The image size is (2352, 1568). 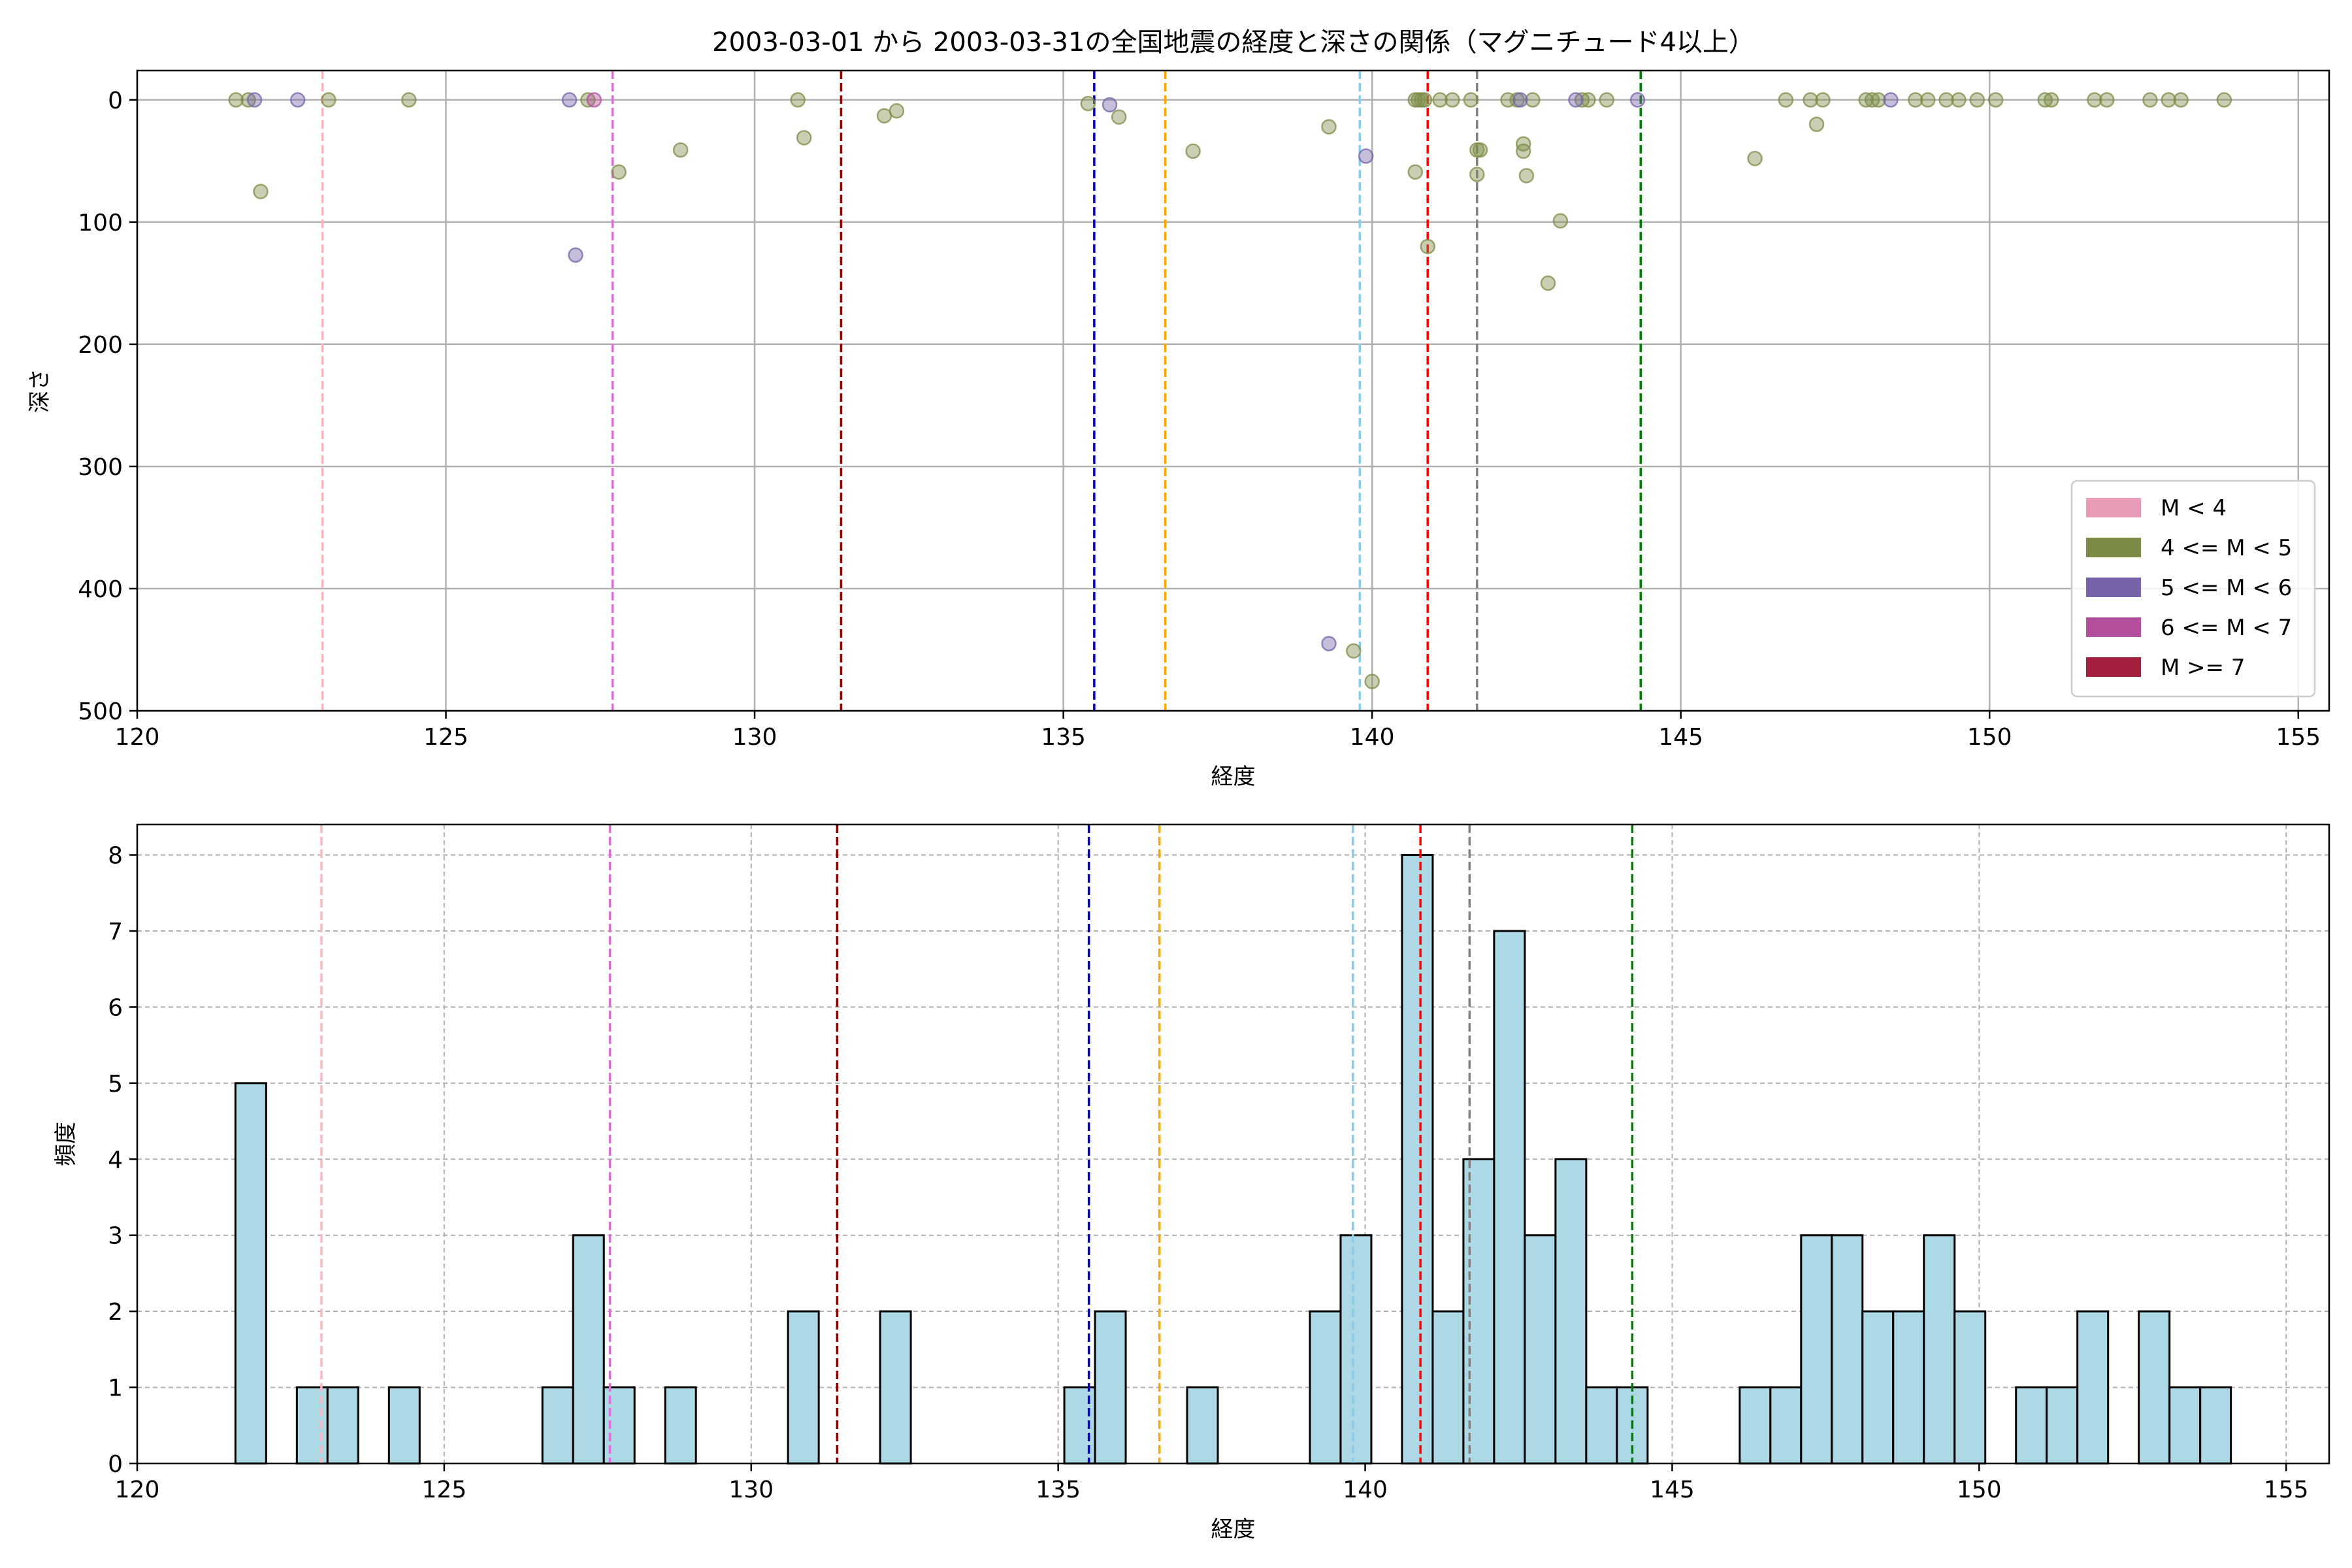 What do you see at coordinates (2203, 668) in the screenshot?
I see `legend-label: M >= 7` at bounding box center [2203, 668].